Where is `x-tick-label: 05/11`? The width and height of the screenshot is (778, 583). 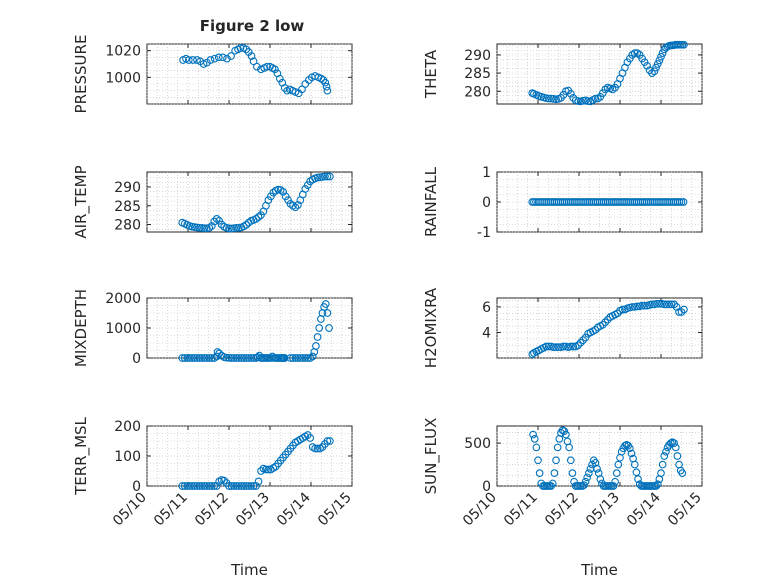
x-tick-label: 05/11 is located at coordinates (171, 510).